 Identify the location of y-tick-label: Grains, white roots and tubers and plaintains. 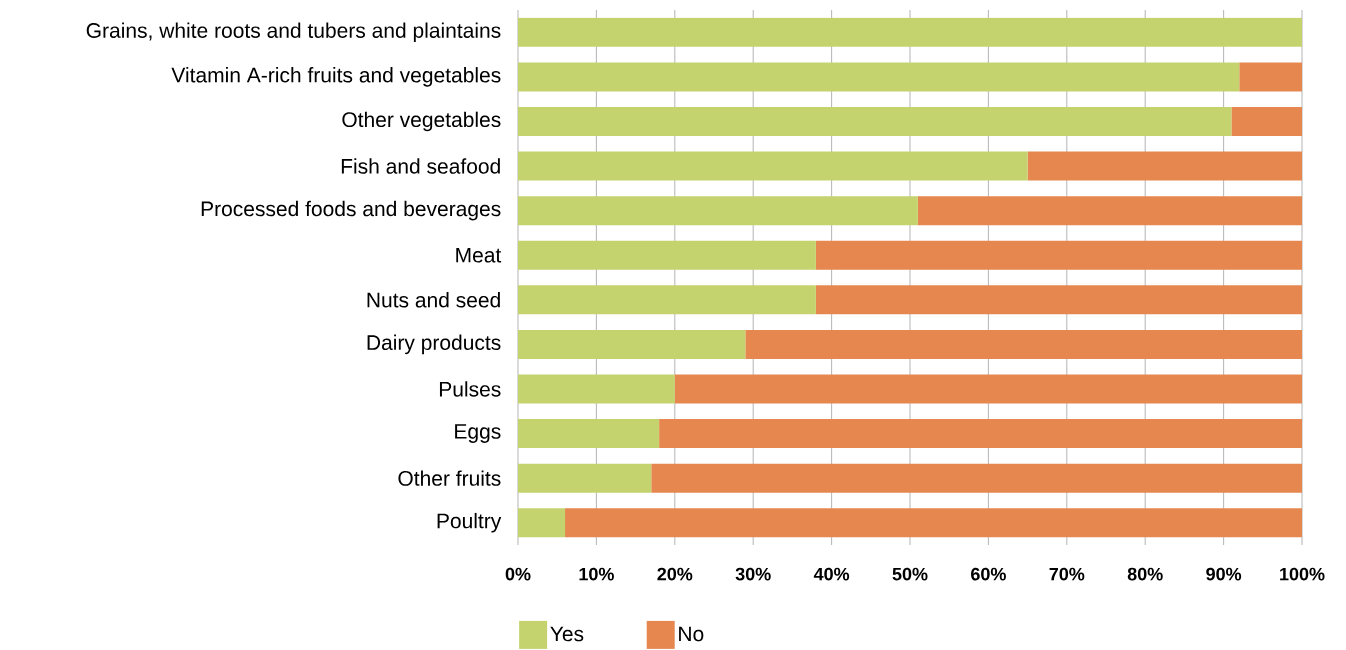
(293, 32).